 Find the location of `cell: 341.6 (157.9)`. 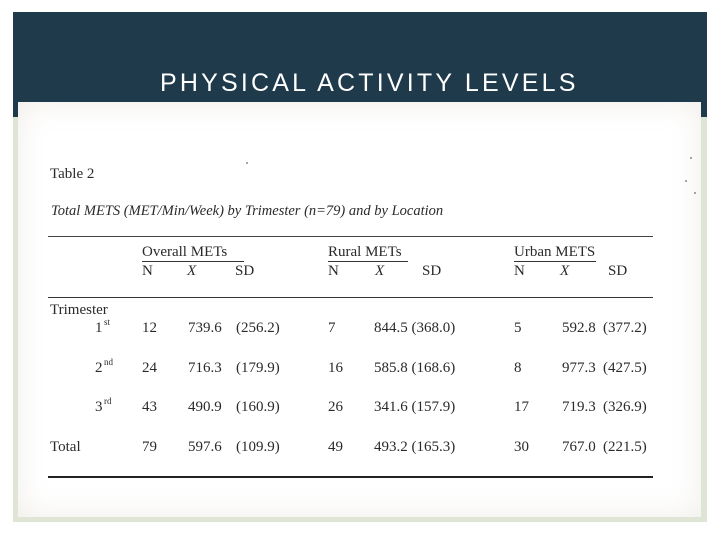

cell: 341.6 (157.9) is located at coordinates (415, 407).